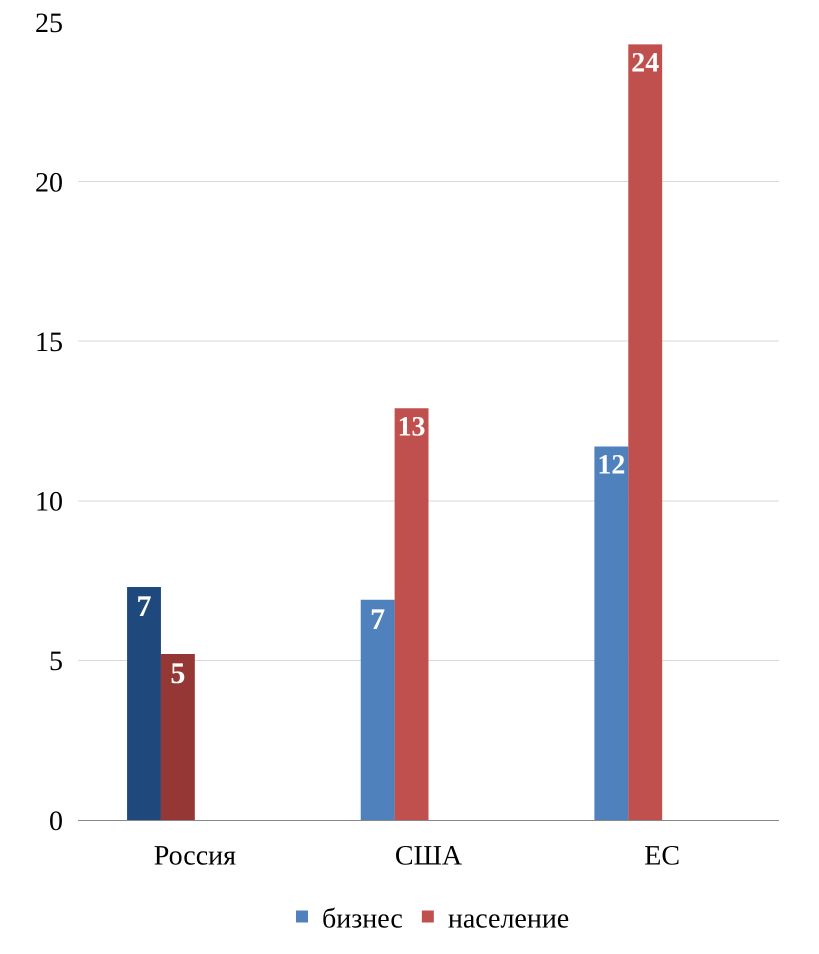  What do you see at coordinates (509, 918) in the screenshot?
I see `legend-label: население` at bounding box center [509, 918].